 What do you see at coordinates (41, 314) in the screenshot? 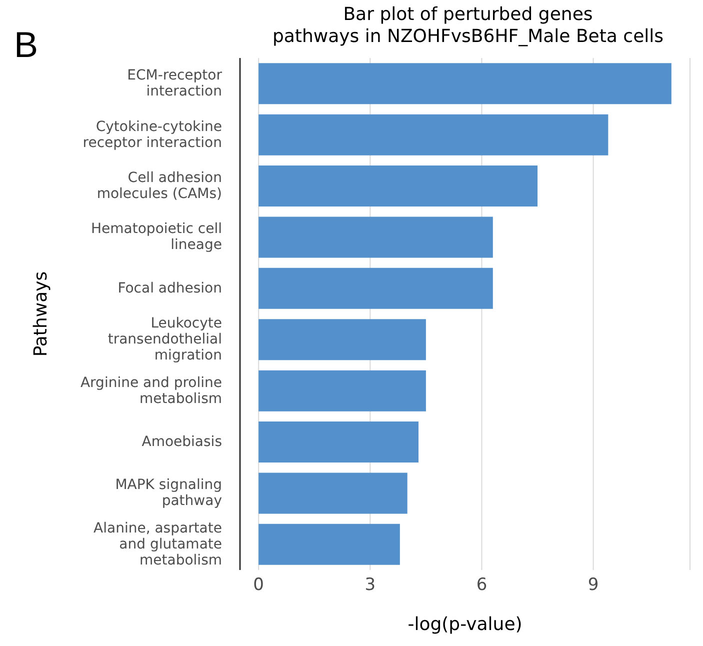
I see `y-axis-title: Pathways` at bounding box center [41, 314].